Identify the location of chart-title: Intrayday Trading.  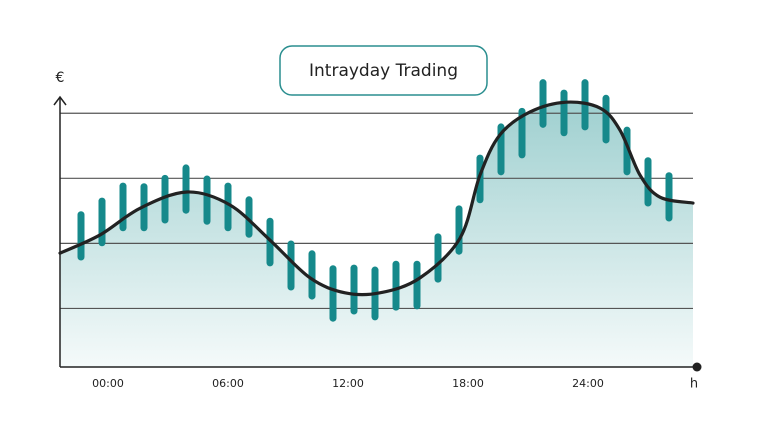
(383, 71).